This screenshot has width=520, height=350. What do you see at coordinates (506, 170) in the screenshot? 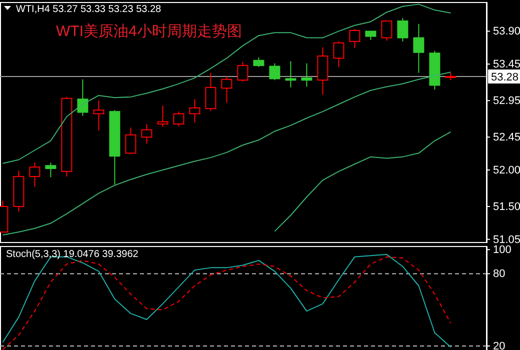
I see `y-tick-label: 52.00` at bounding box center [506, 170].